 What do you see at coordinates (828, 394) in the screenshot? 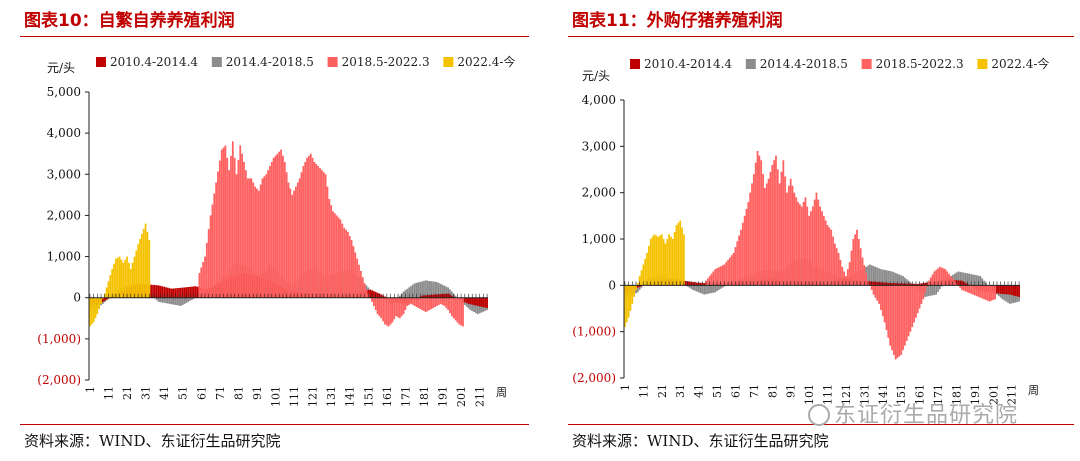
I see `x-tick-label: 111` at bounding box center [828, 394].